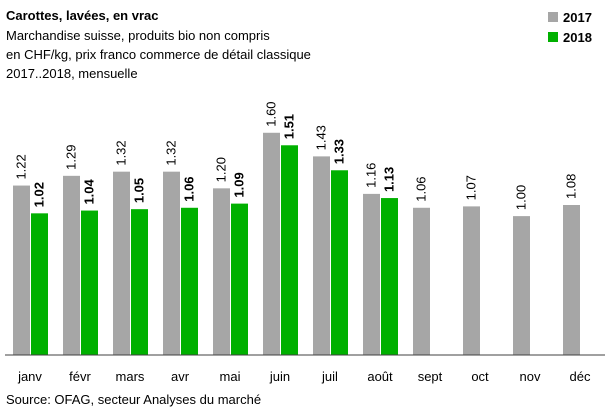 Image resolution: width=607 pixels, height=410 pixels. What do you see at coordinates (380, 376) in the screenshot?
I see `x-tick-label: août` at bounding box center [380, 376].